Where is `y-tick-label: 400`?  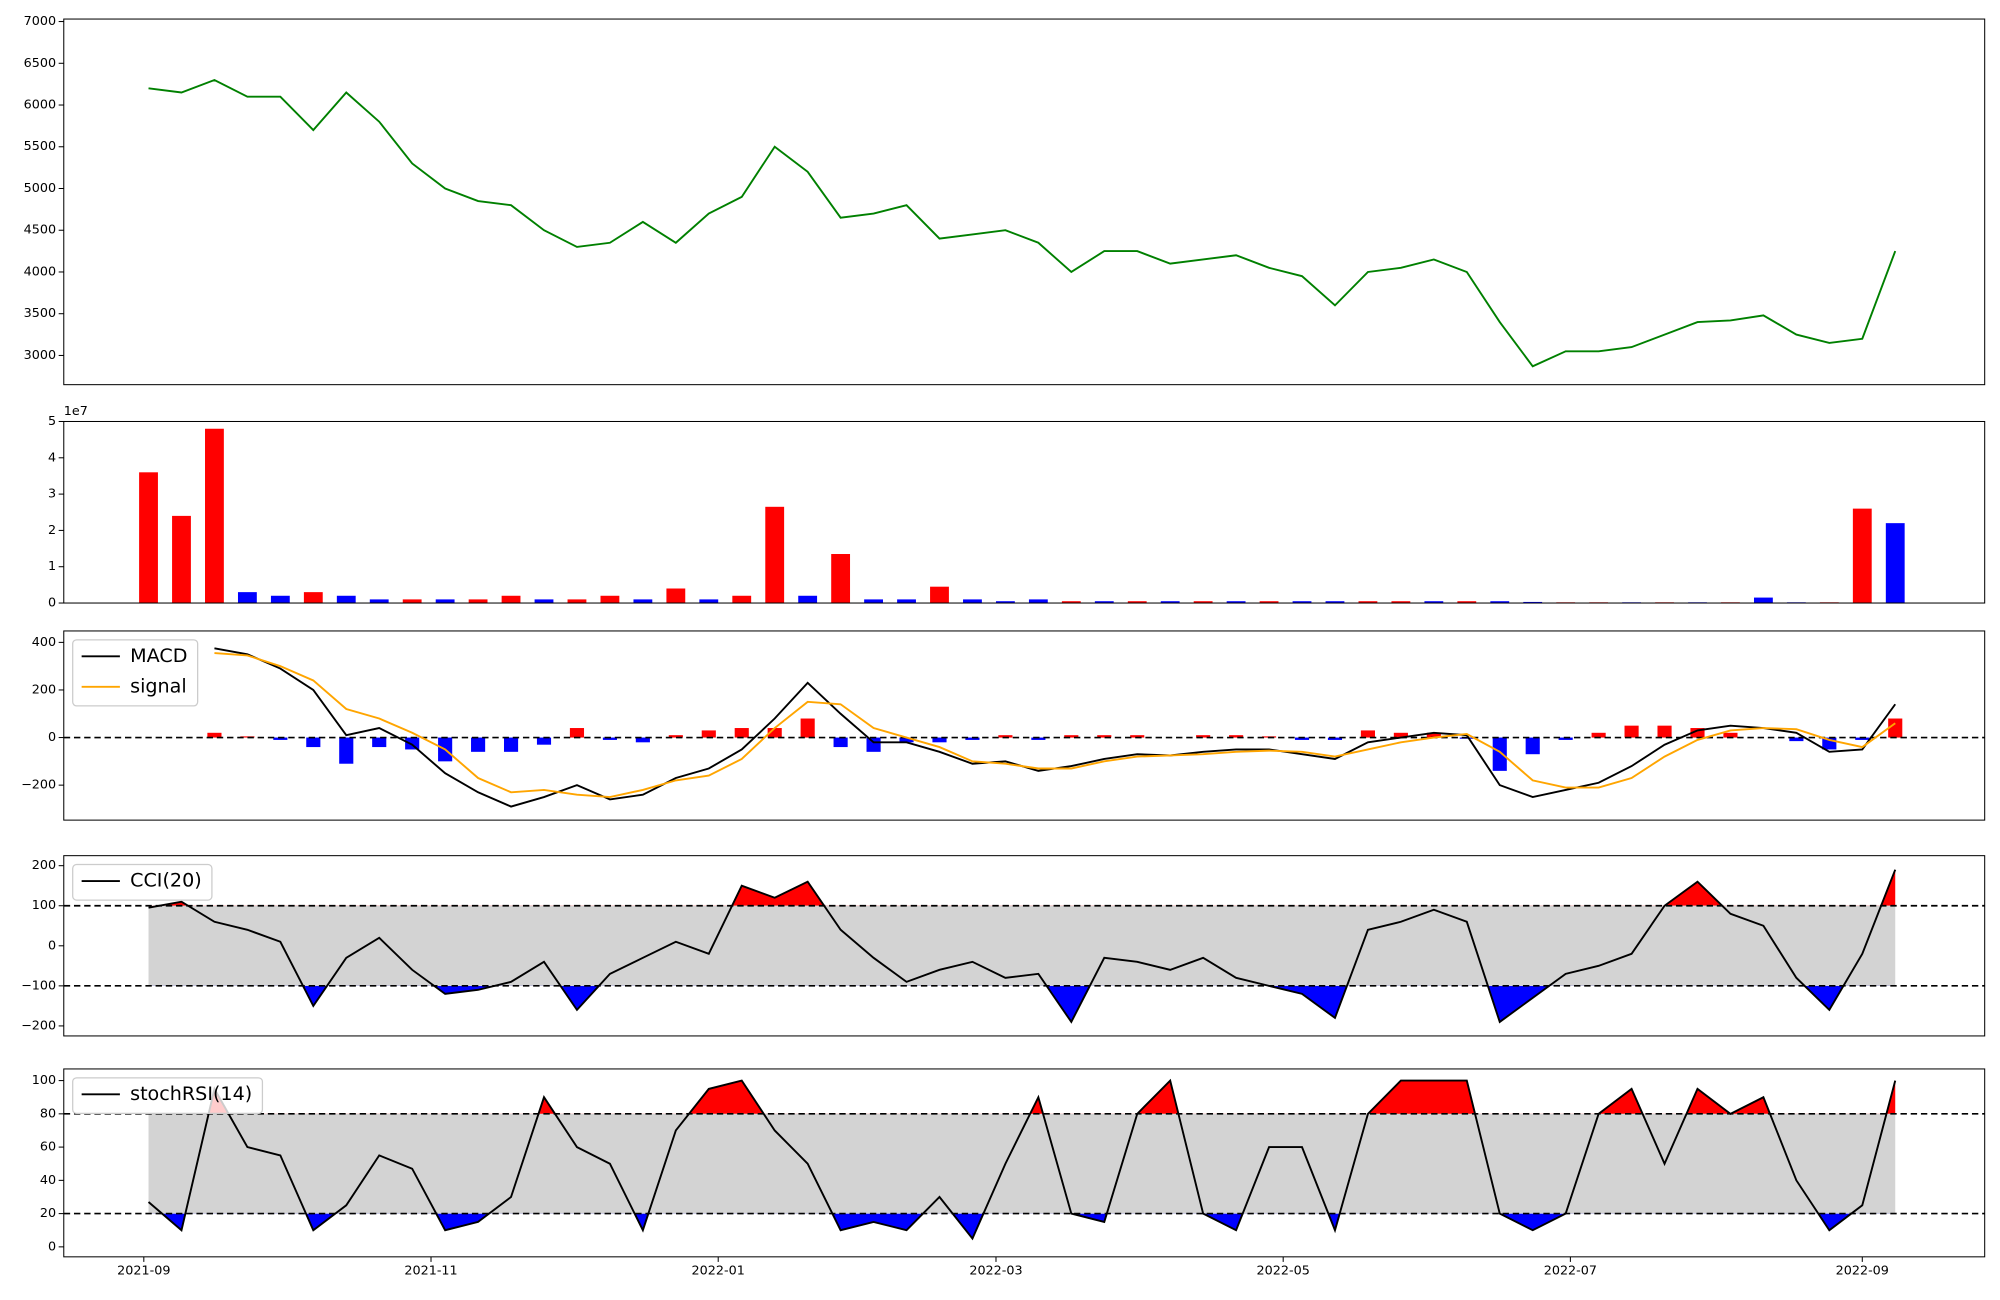 y-tick-label: 400 is located at coordinates (44, 641).